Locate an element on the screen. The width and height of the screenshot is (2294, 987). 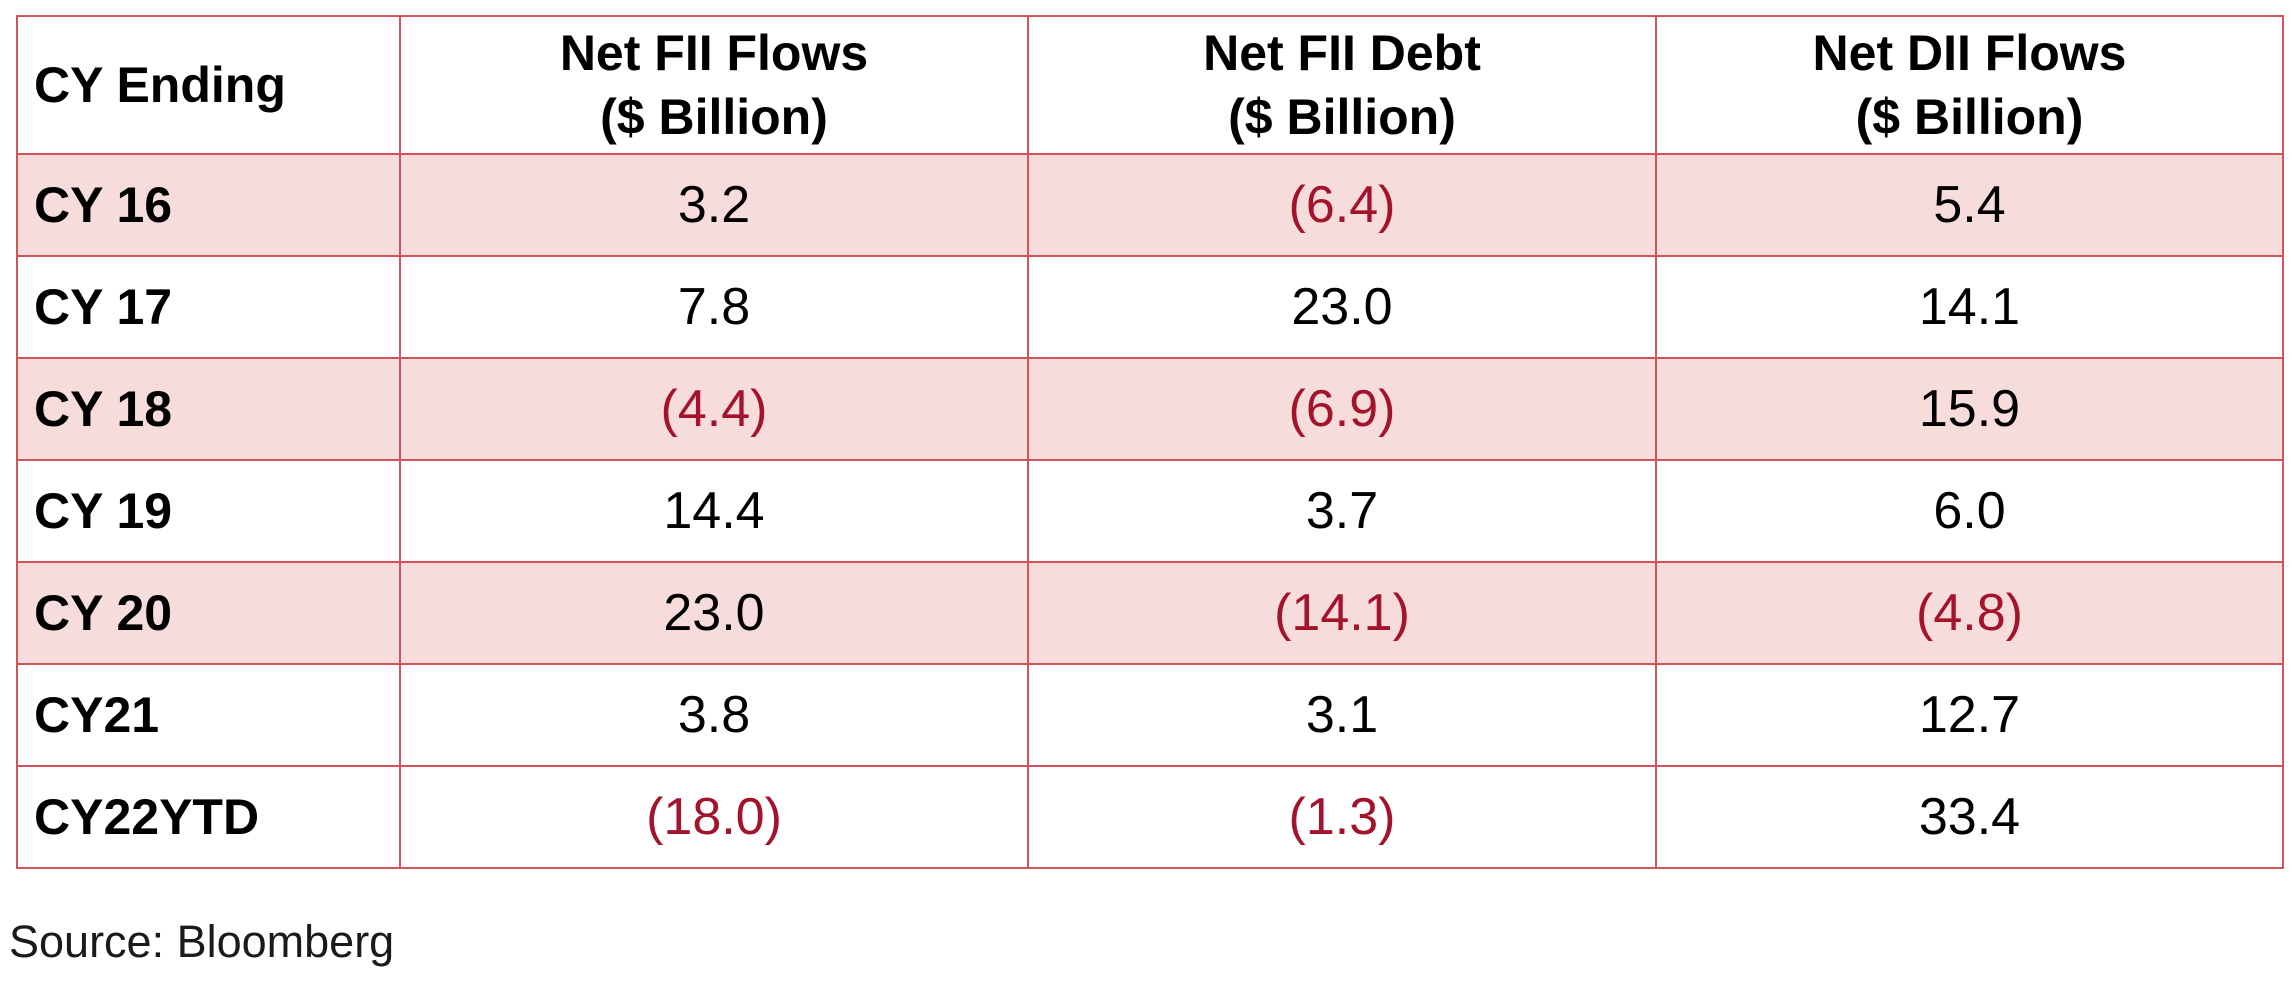
net-dii-flows-cell: (4.8) is located at coordinates (1969, 613).